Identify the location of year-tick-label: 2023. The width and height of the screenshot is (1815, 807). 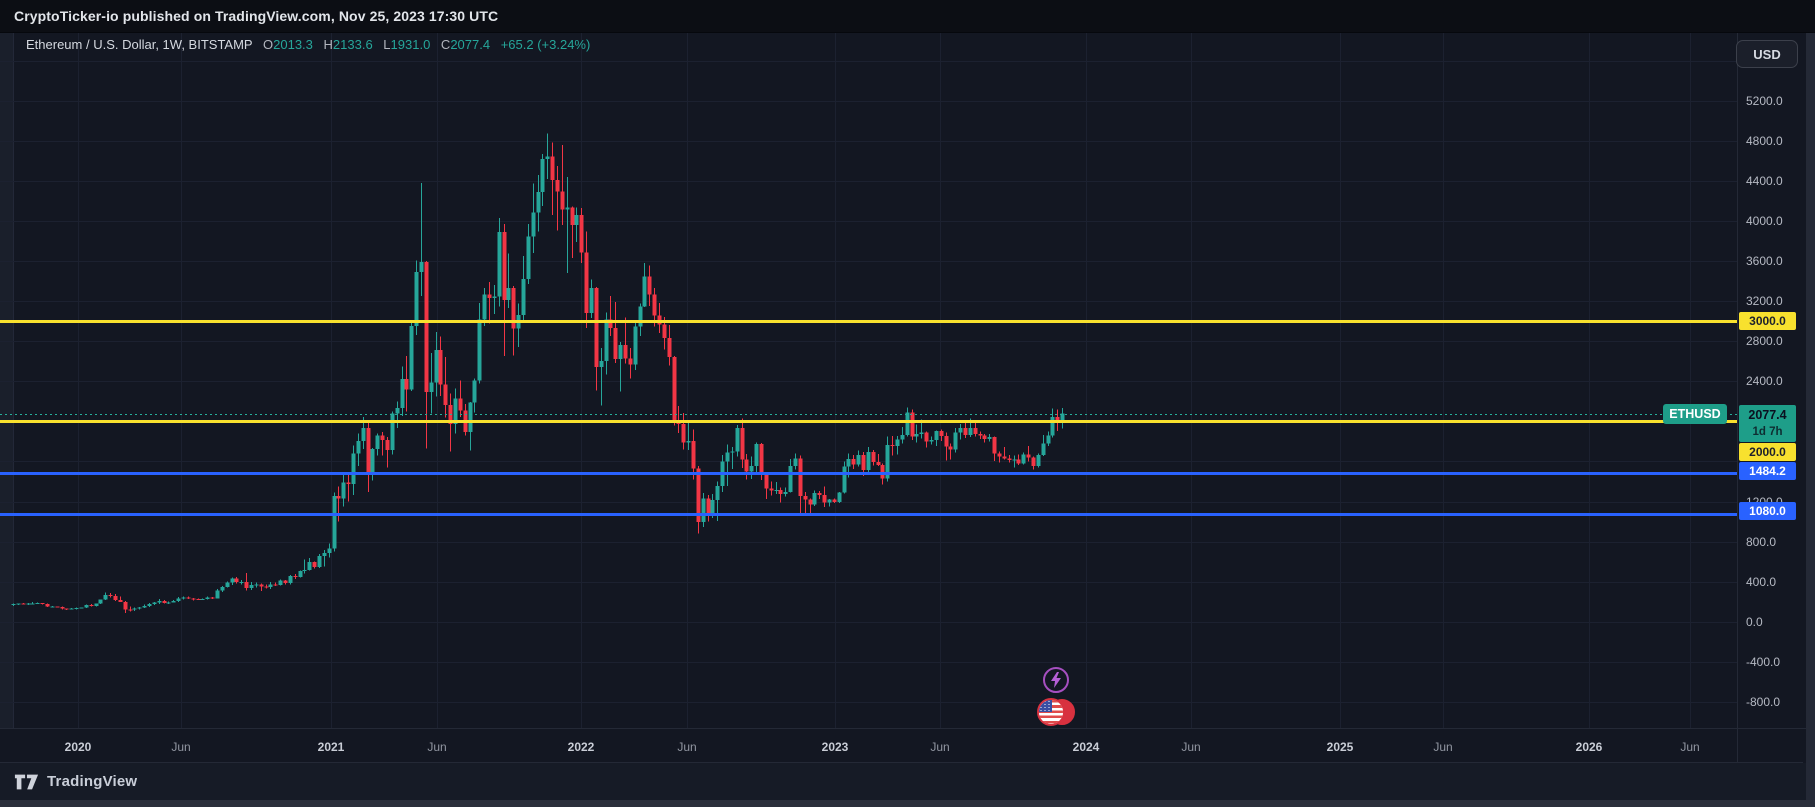
(835, 747).